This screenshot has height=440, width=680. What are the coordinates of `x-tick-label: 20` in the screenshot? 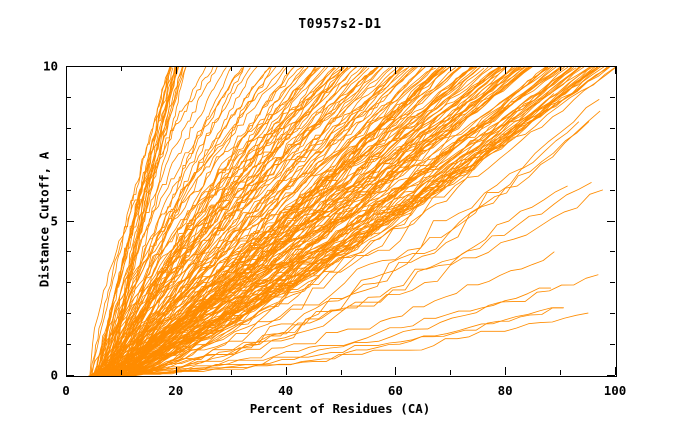 It's located at (176, 390).